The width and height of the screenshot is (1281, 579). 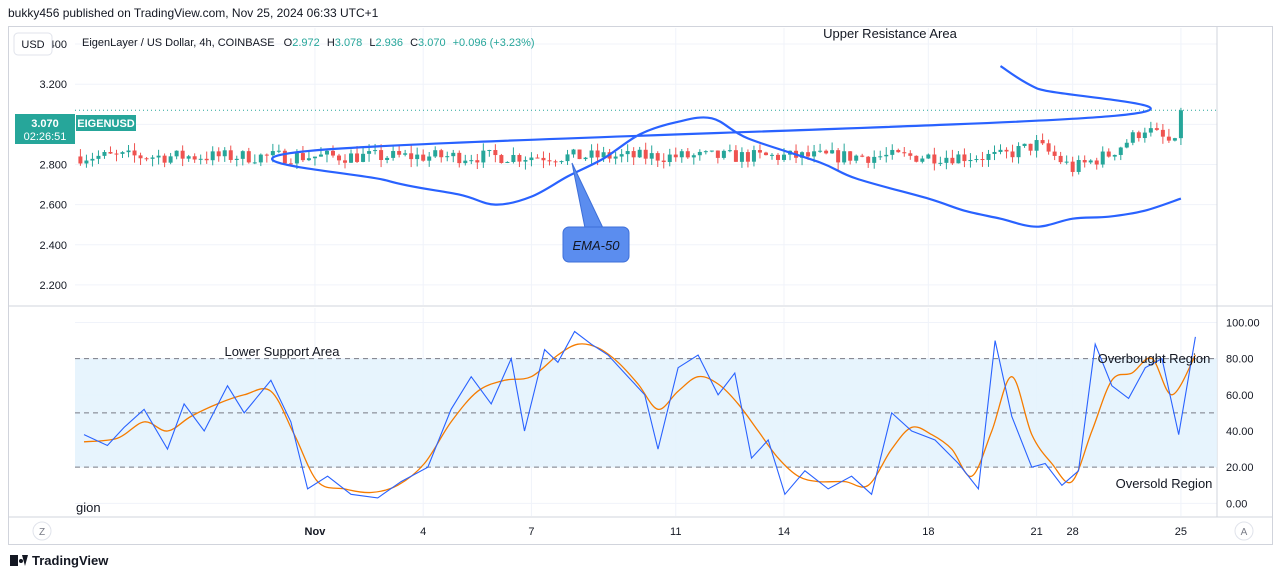 I want to click on currency-button: USD, so click(x=33, y=44).